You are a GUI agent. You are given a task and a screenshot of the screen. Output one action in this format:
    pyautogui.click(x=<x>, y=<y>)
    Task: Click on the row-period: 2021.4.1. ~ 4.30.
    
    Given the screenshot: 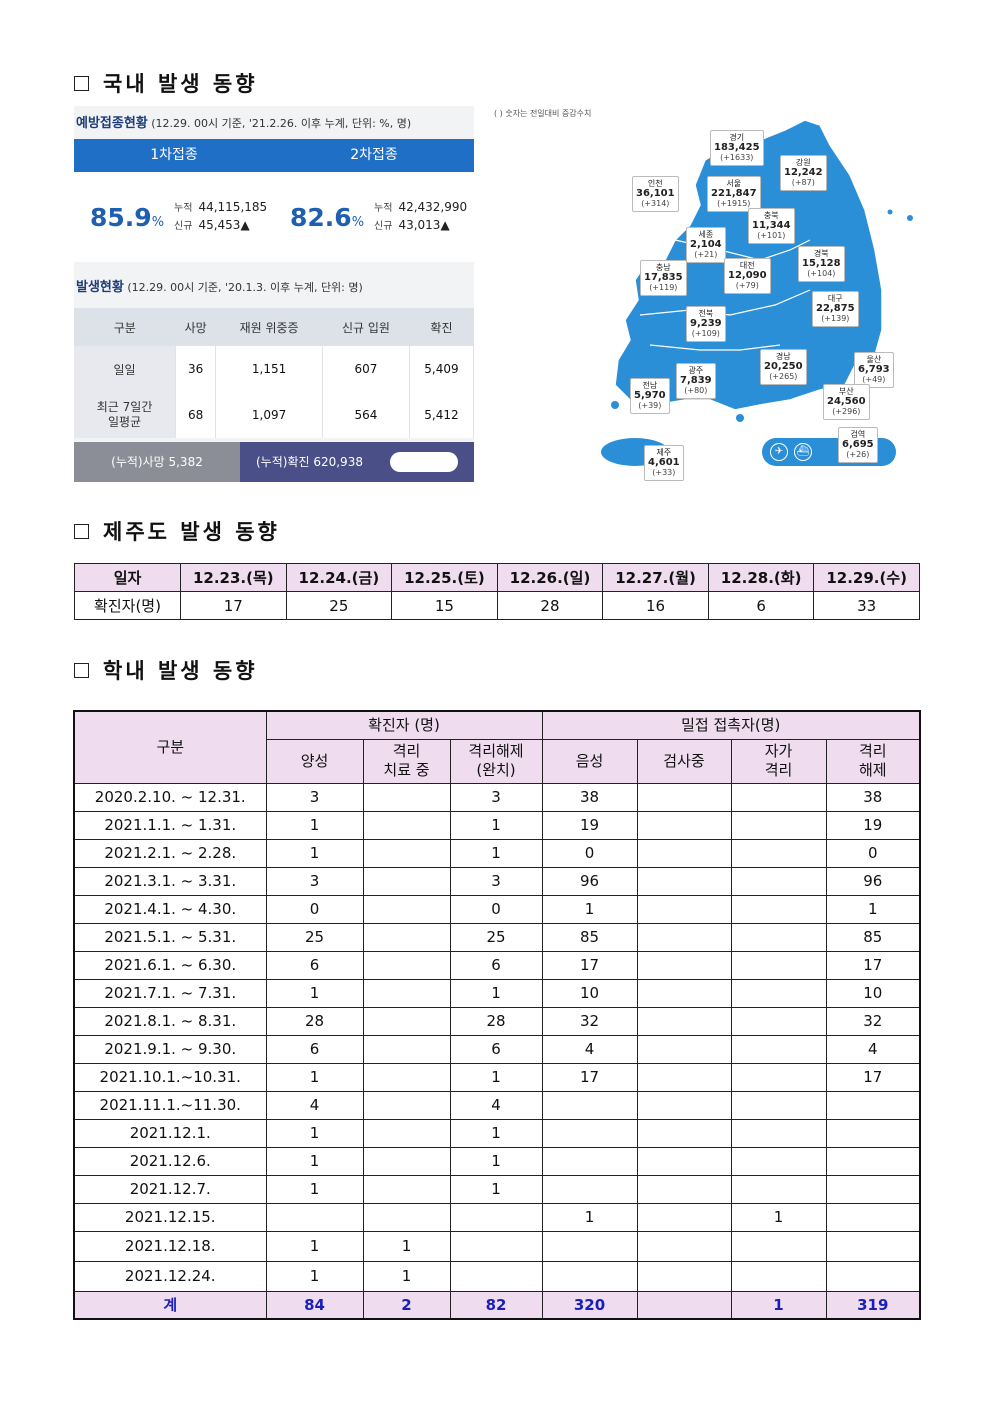 What is the action you would take?
    pyautogui.click(x=170, y=909)
    